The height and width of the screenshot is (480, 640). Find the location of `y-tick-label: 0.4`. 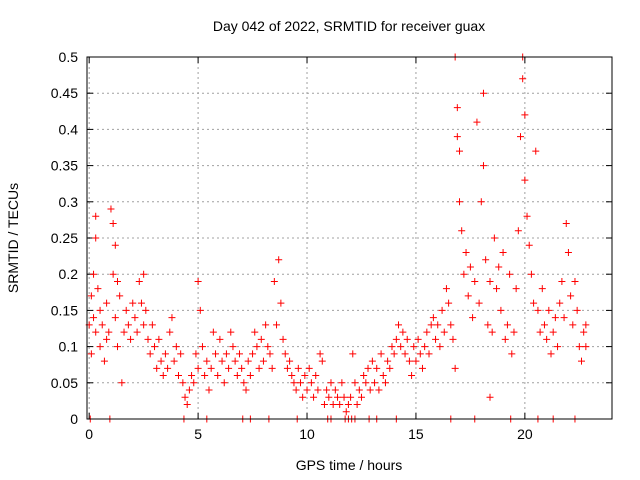

y-tick-label: 0.4 is located at coordinates (69, 129).